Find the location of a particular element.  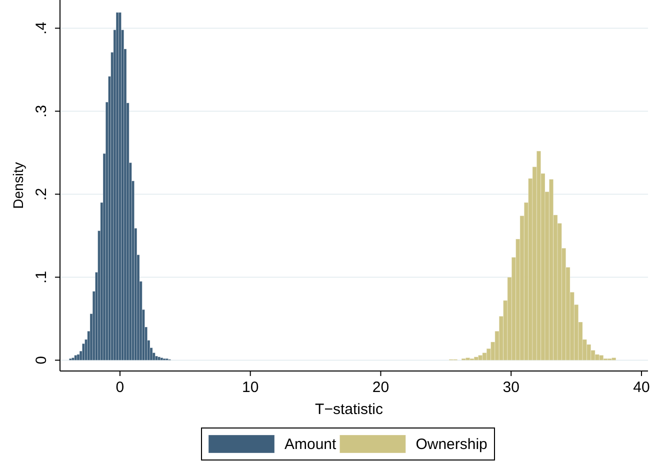

x-axis-title: T−statistic is located at coordinates (349, 409).